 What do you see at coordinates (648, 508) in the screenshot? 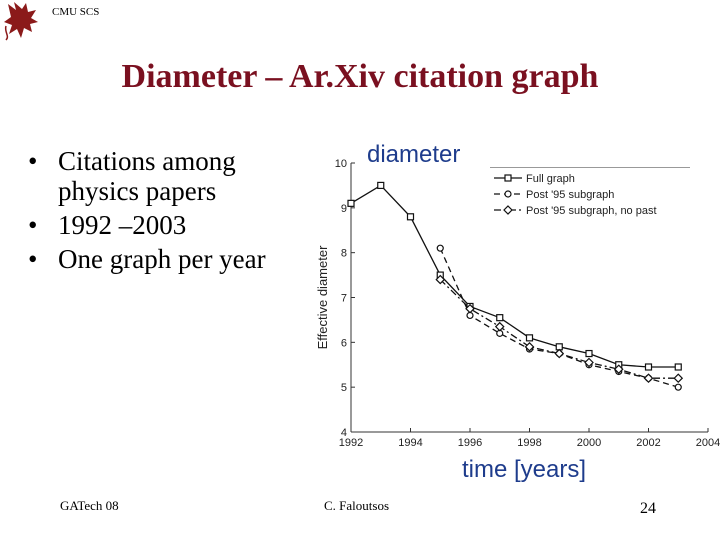
I see `page-number: 24` at bounding box center [648, 508].